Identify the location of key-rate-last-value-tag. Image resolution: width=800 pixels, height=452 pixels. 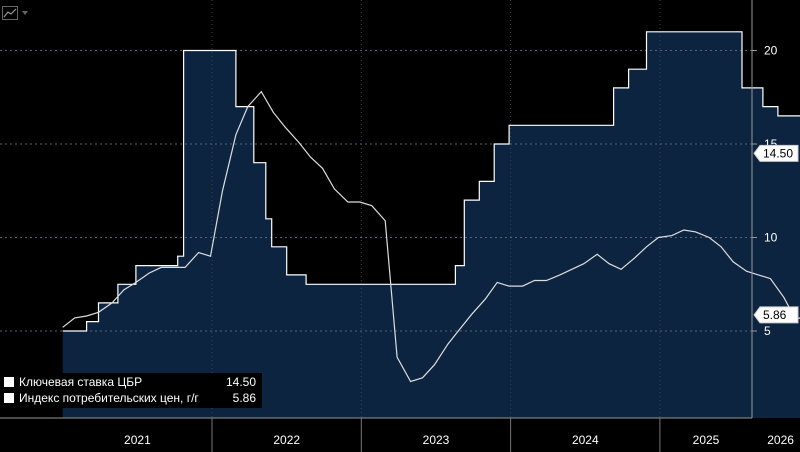
(776, 153).